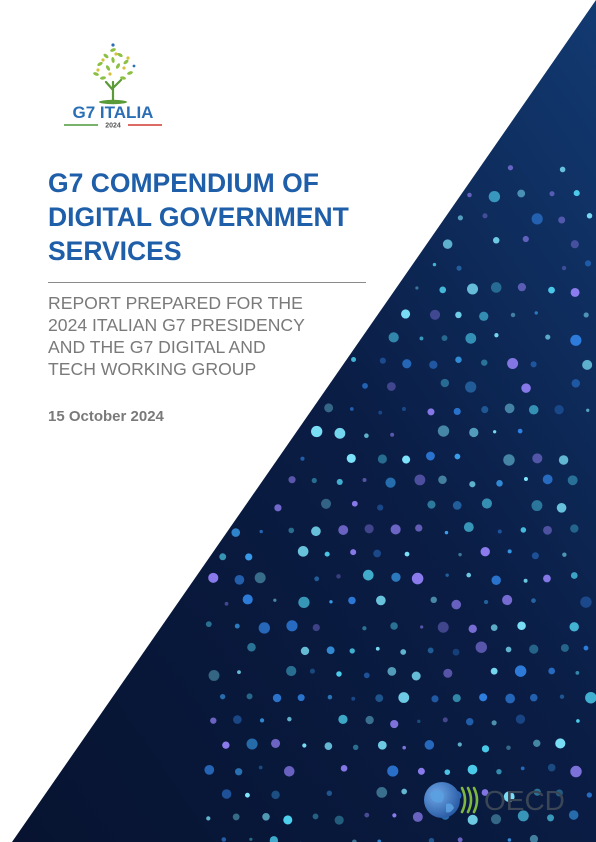  Describe the element at coordinates (175, 303) in the screenshot. I see `subtitle-line: REPORT PREPARED FOR THE` at that location.